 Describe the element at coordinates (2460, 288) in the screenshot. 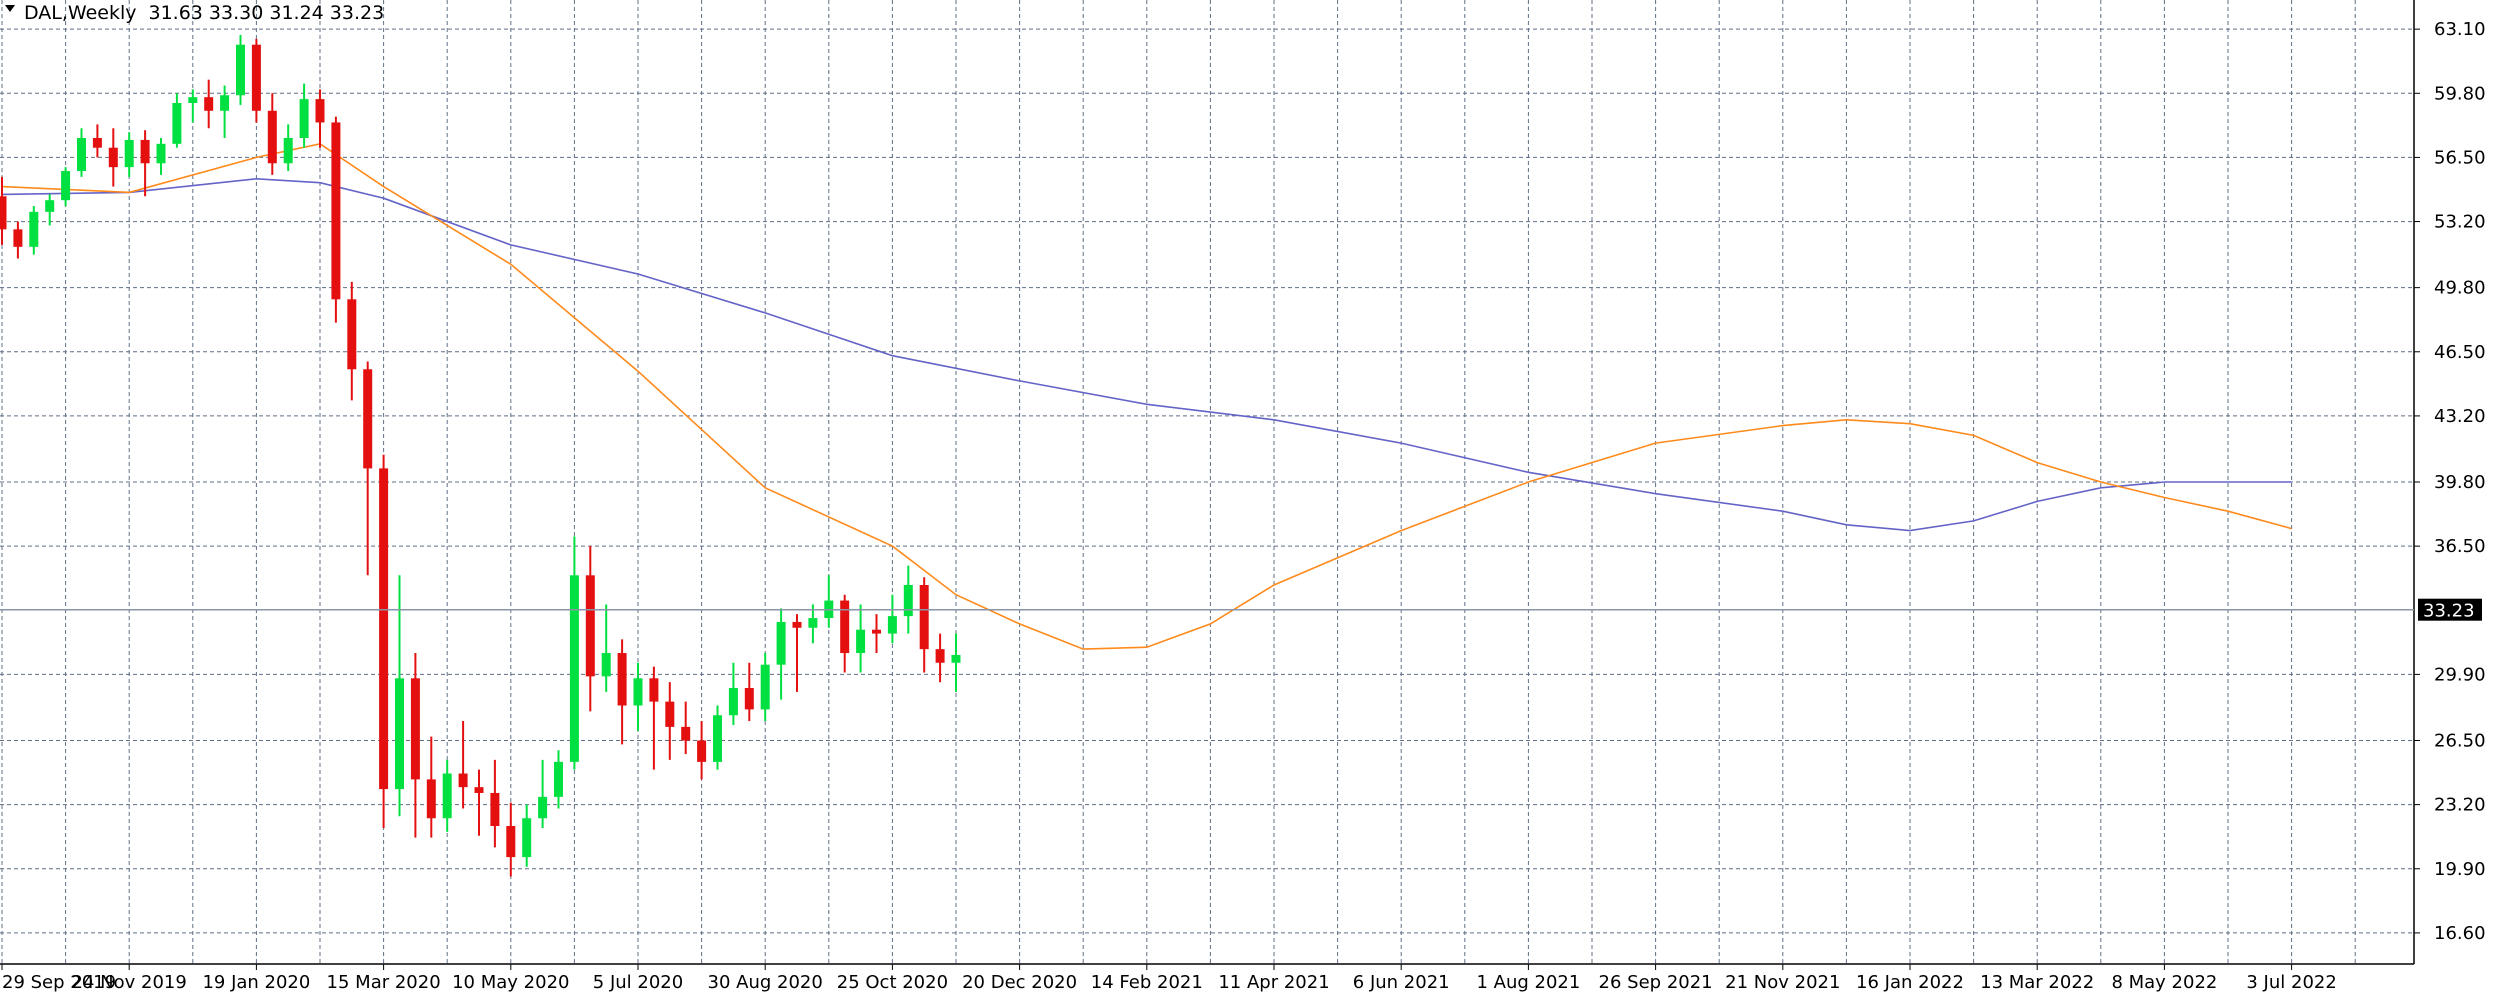

I see `price-tick-label: 49.80` at that location.